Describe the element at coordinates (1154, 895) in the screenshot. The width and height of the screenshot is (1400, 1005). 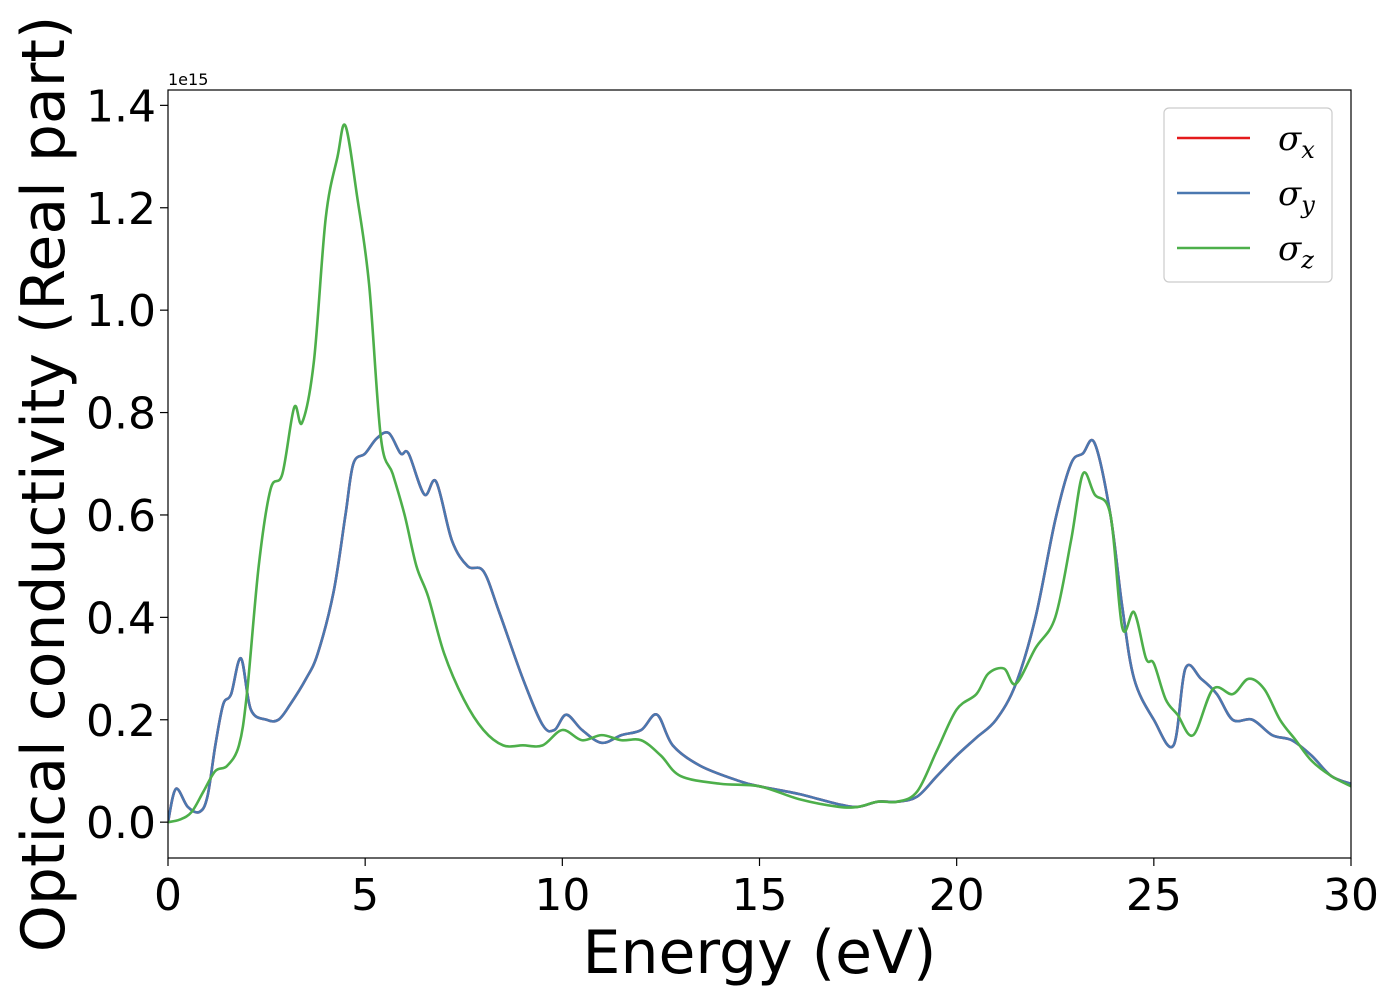
I see `x-tick-label: 25` at that location.